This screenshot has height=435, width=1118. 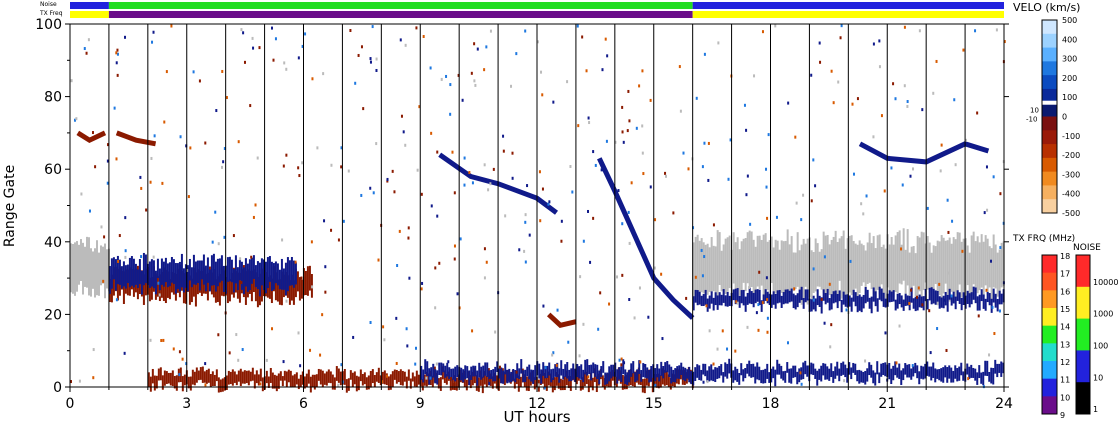 I want to click on noise-tick-10000: 10000, so click(x=1105, y=282).